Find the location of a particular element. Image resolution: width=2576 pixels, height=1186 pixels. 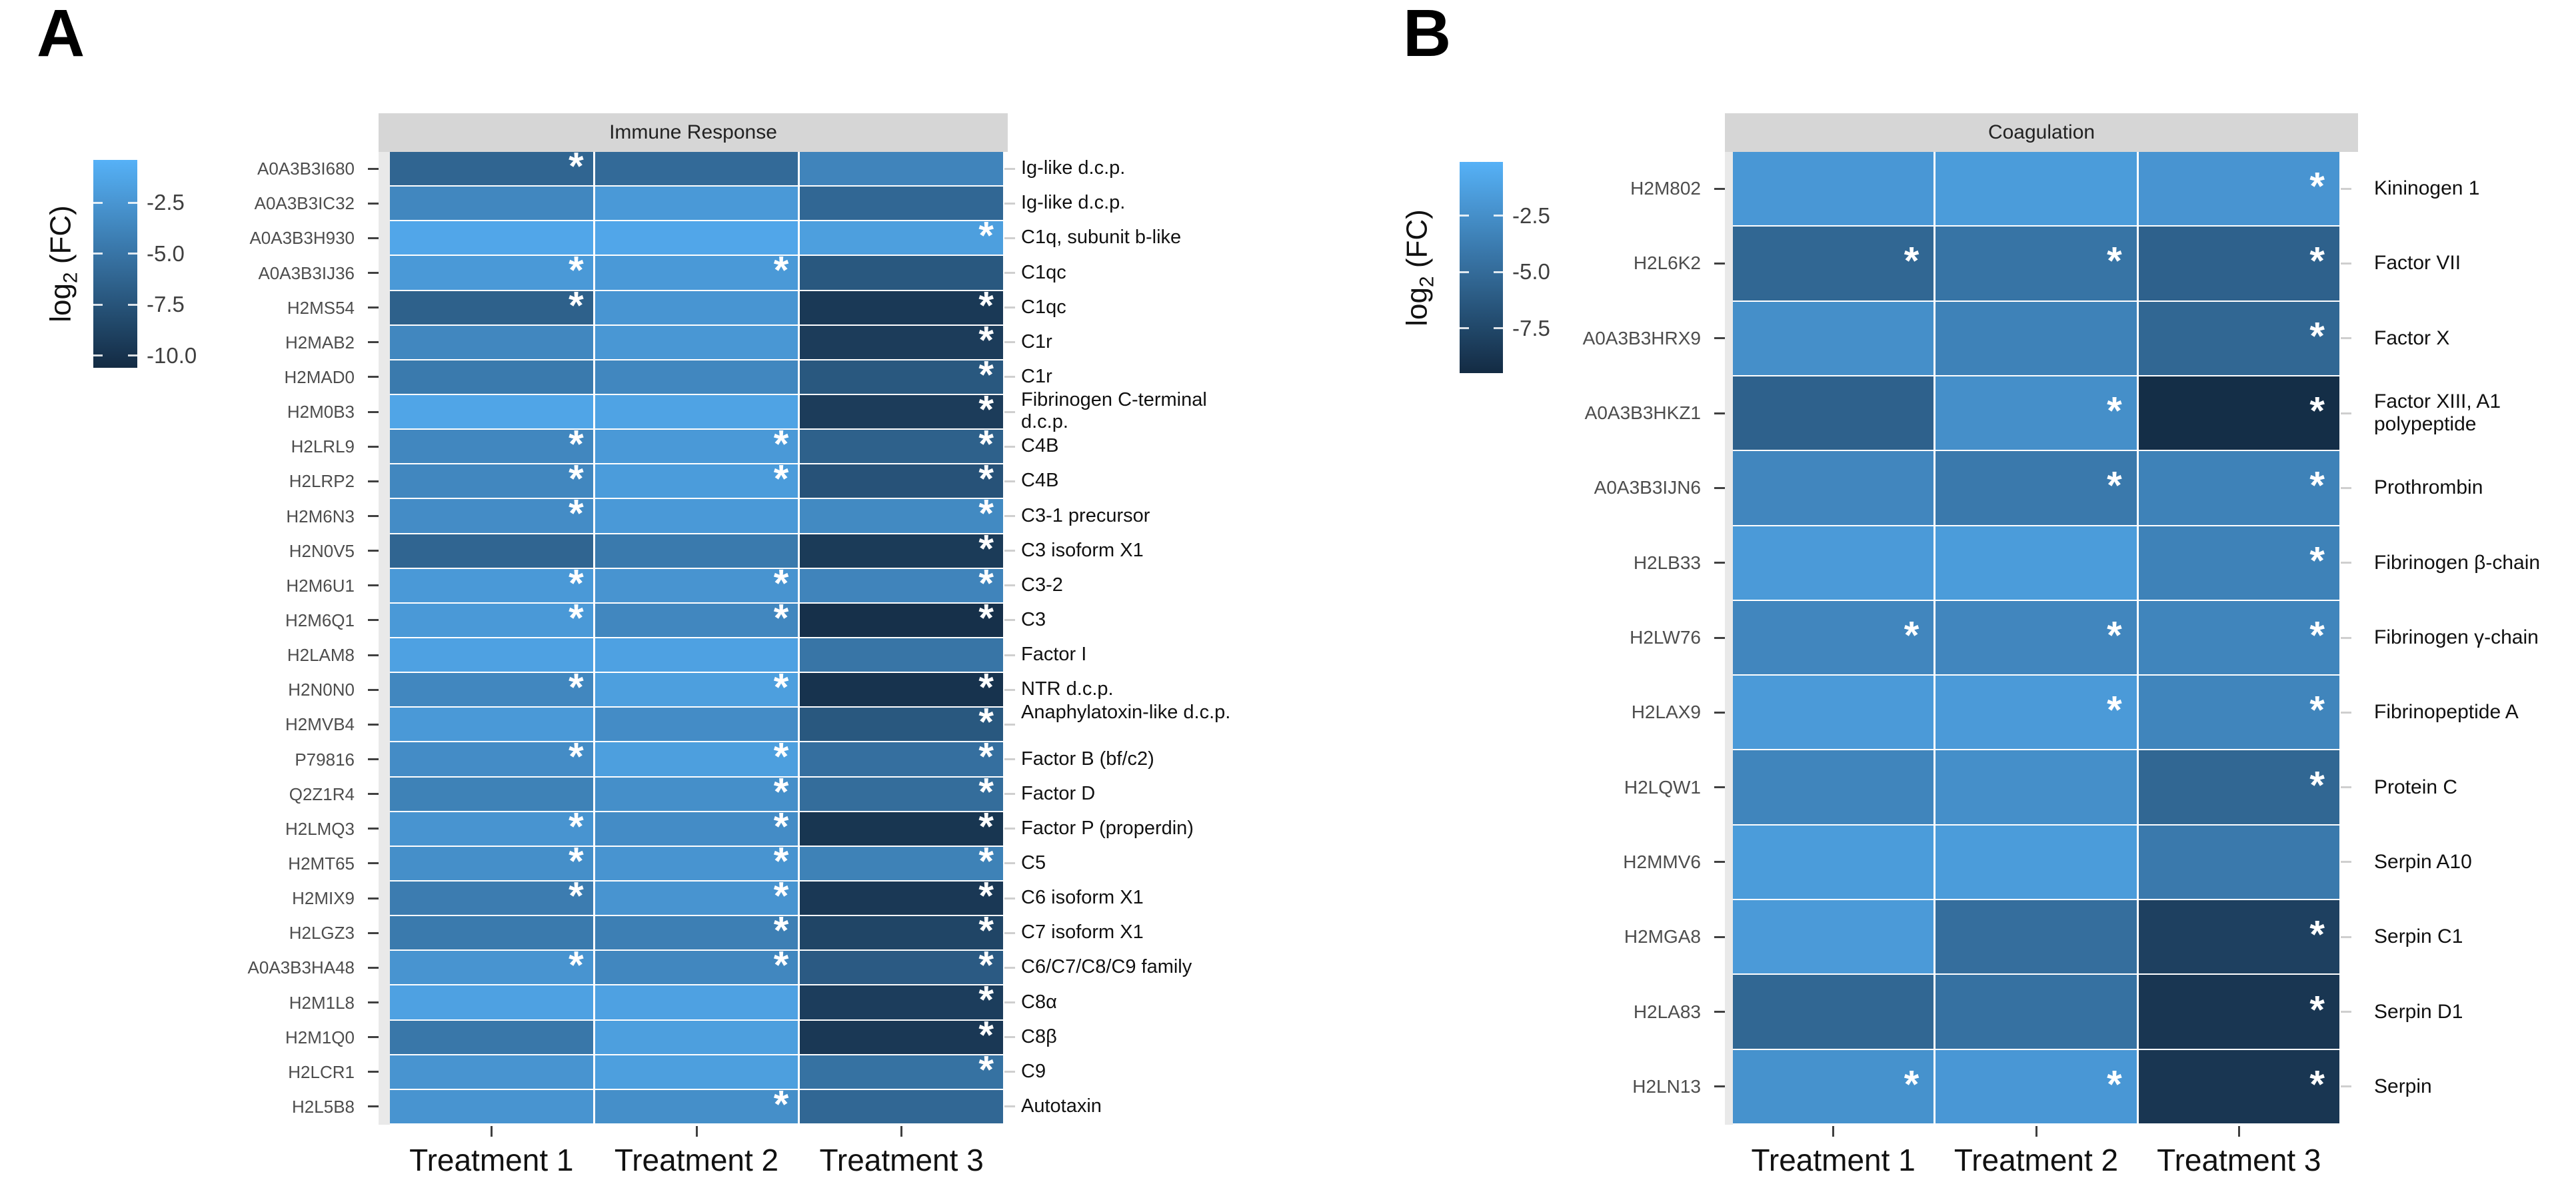

protein-name-label: C6/C7/C8/C9 family is located at coordinates (1106, 967).